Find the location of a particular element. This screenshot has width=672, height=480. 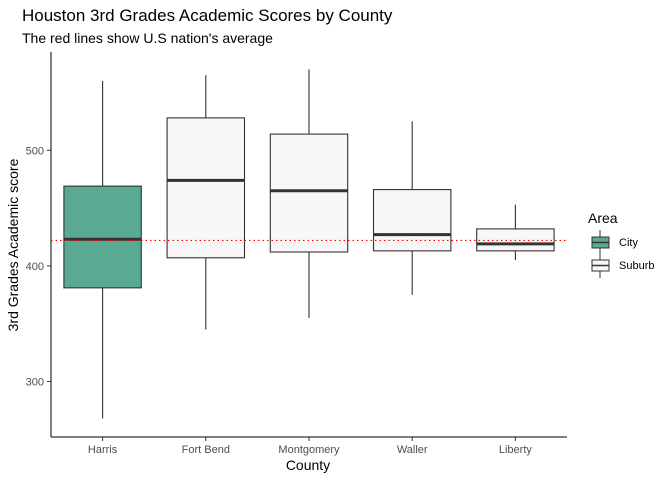

y-tick-label-400: 400 is located at coordinates (35, 267).